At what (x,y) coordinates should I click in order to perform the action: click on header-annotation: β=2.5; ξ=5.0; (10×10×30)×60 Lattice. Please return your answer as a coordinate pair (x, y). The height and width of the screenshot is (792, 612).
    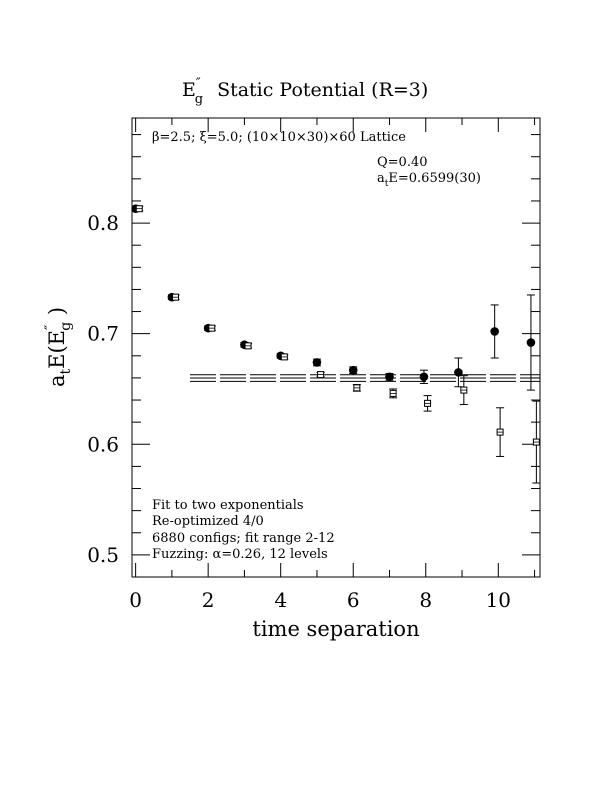
    Looking at the image, I should click on (279, 137).